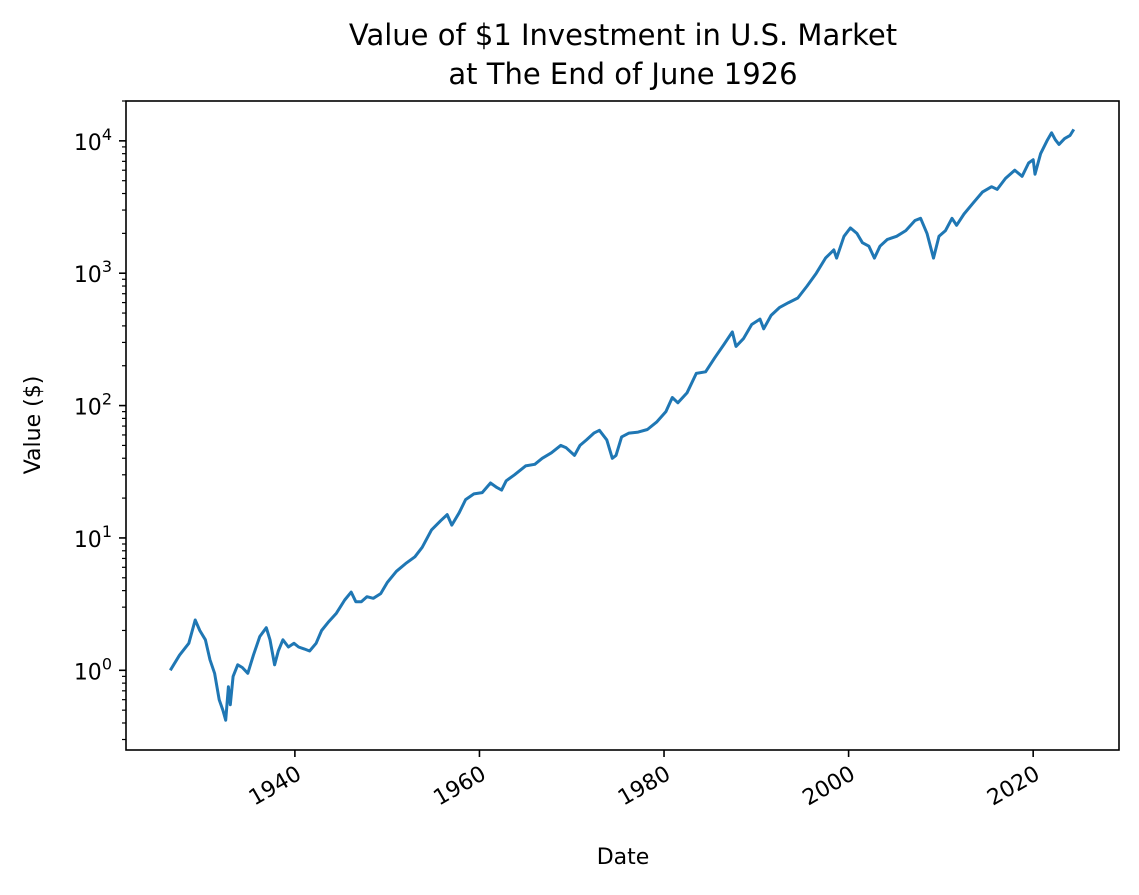 Image resolution: width=1139 pixels, height=895 pixels. What do you see at coordinates (93, 272) in the screenshot?
I see `y-tick-label: 10³` at bounding box center [93, 272].